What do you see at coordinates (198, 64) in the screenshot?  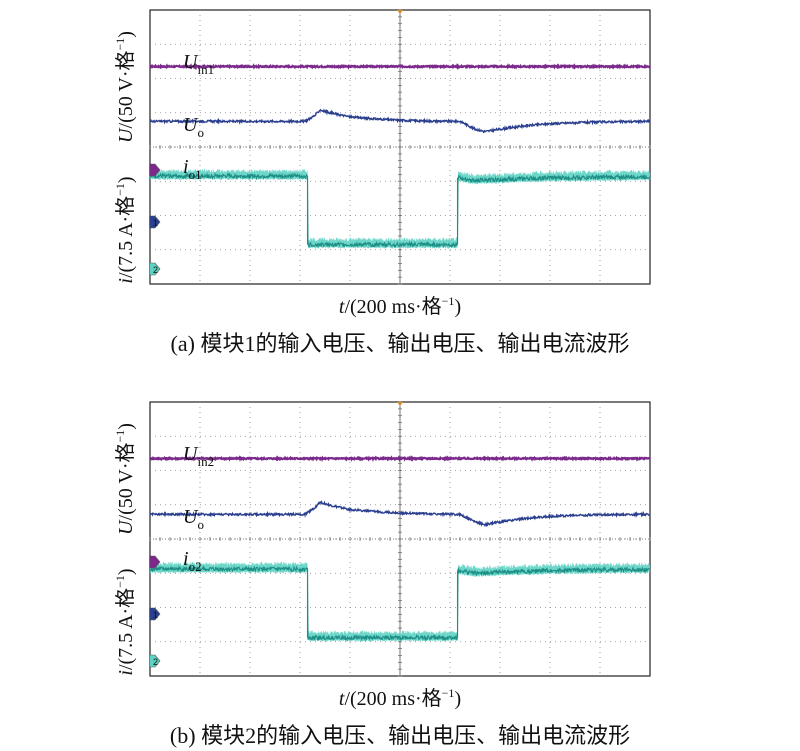 I see `trace-label-1: Uin1` at bounding box center [198, 64].